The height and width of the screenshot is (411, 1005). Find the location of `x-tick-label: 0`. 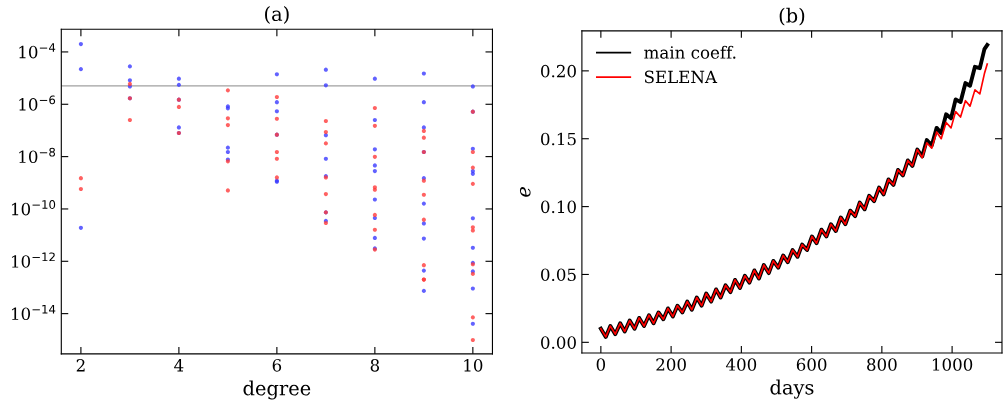

x-tick-label: 0 is located at coordinates (601, 364).